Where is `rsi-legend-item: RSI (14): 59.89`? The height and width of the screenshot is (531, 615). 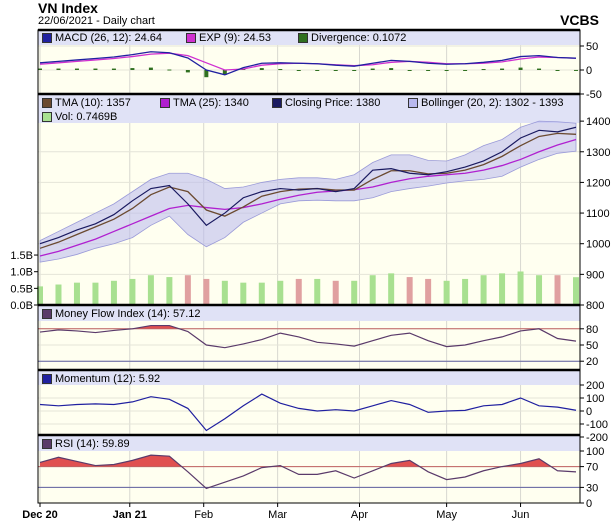 rsi-legend-item: RSI (14): 59.89 is located at coordinates (86, 444).